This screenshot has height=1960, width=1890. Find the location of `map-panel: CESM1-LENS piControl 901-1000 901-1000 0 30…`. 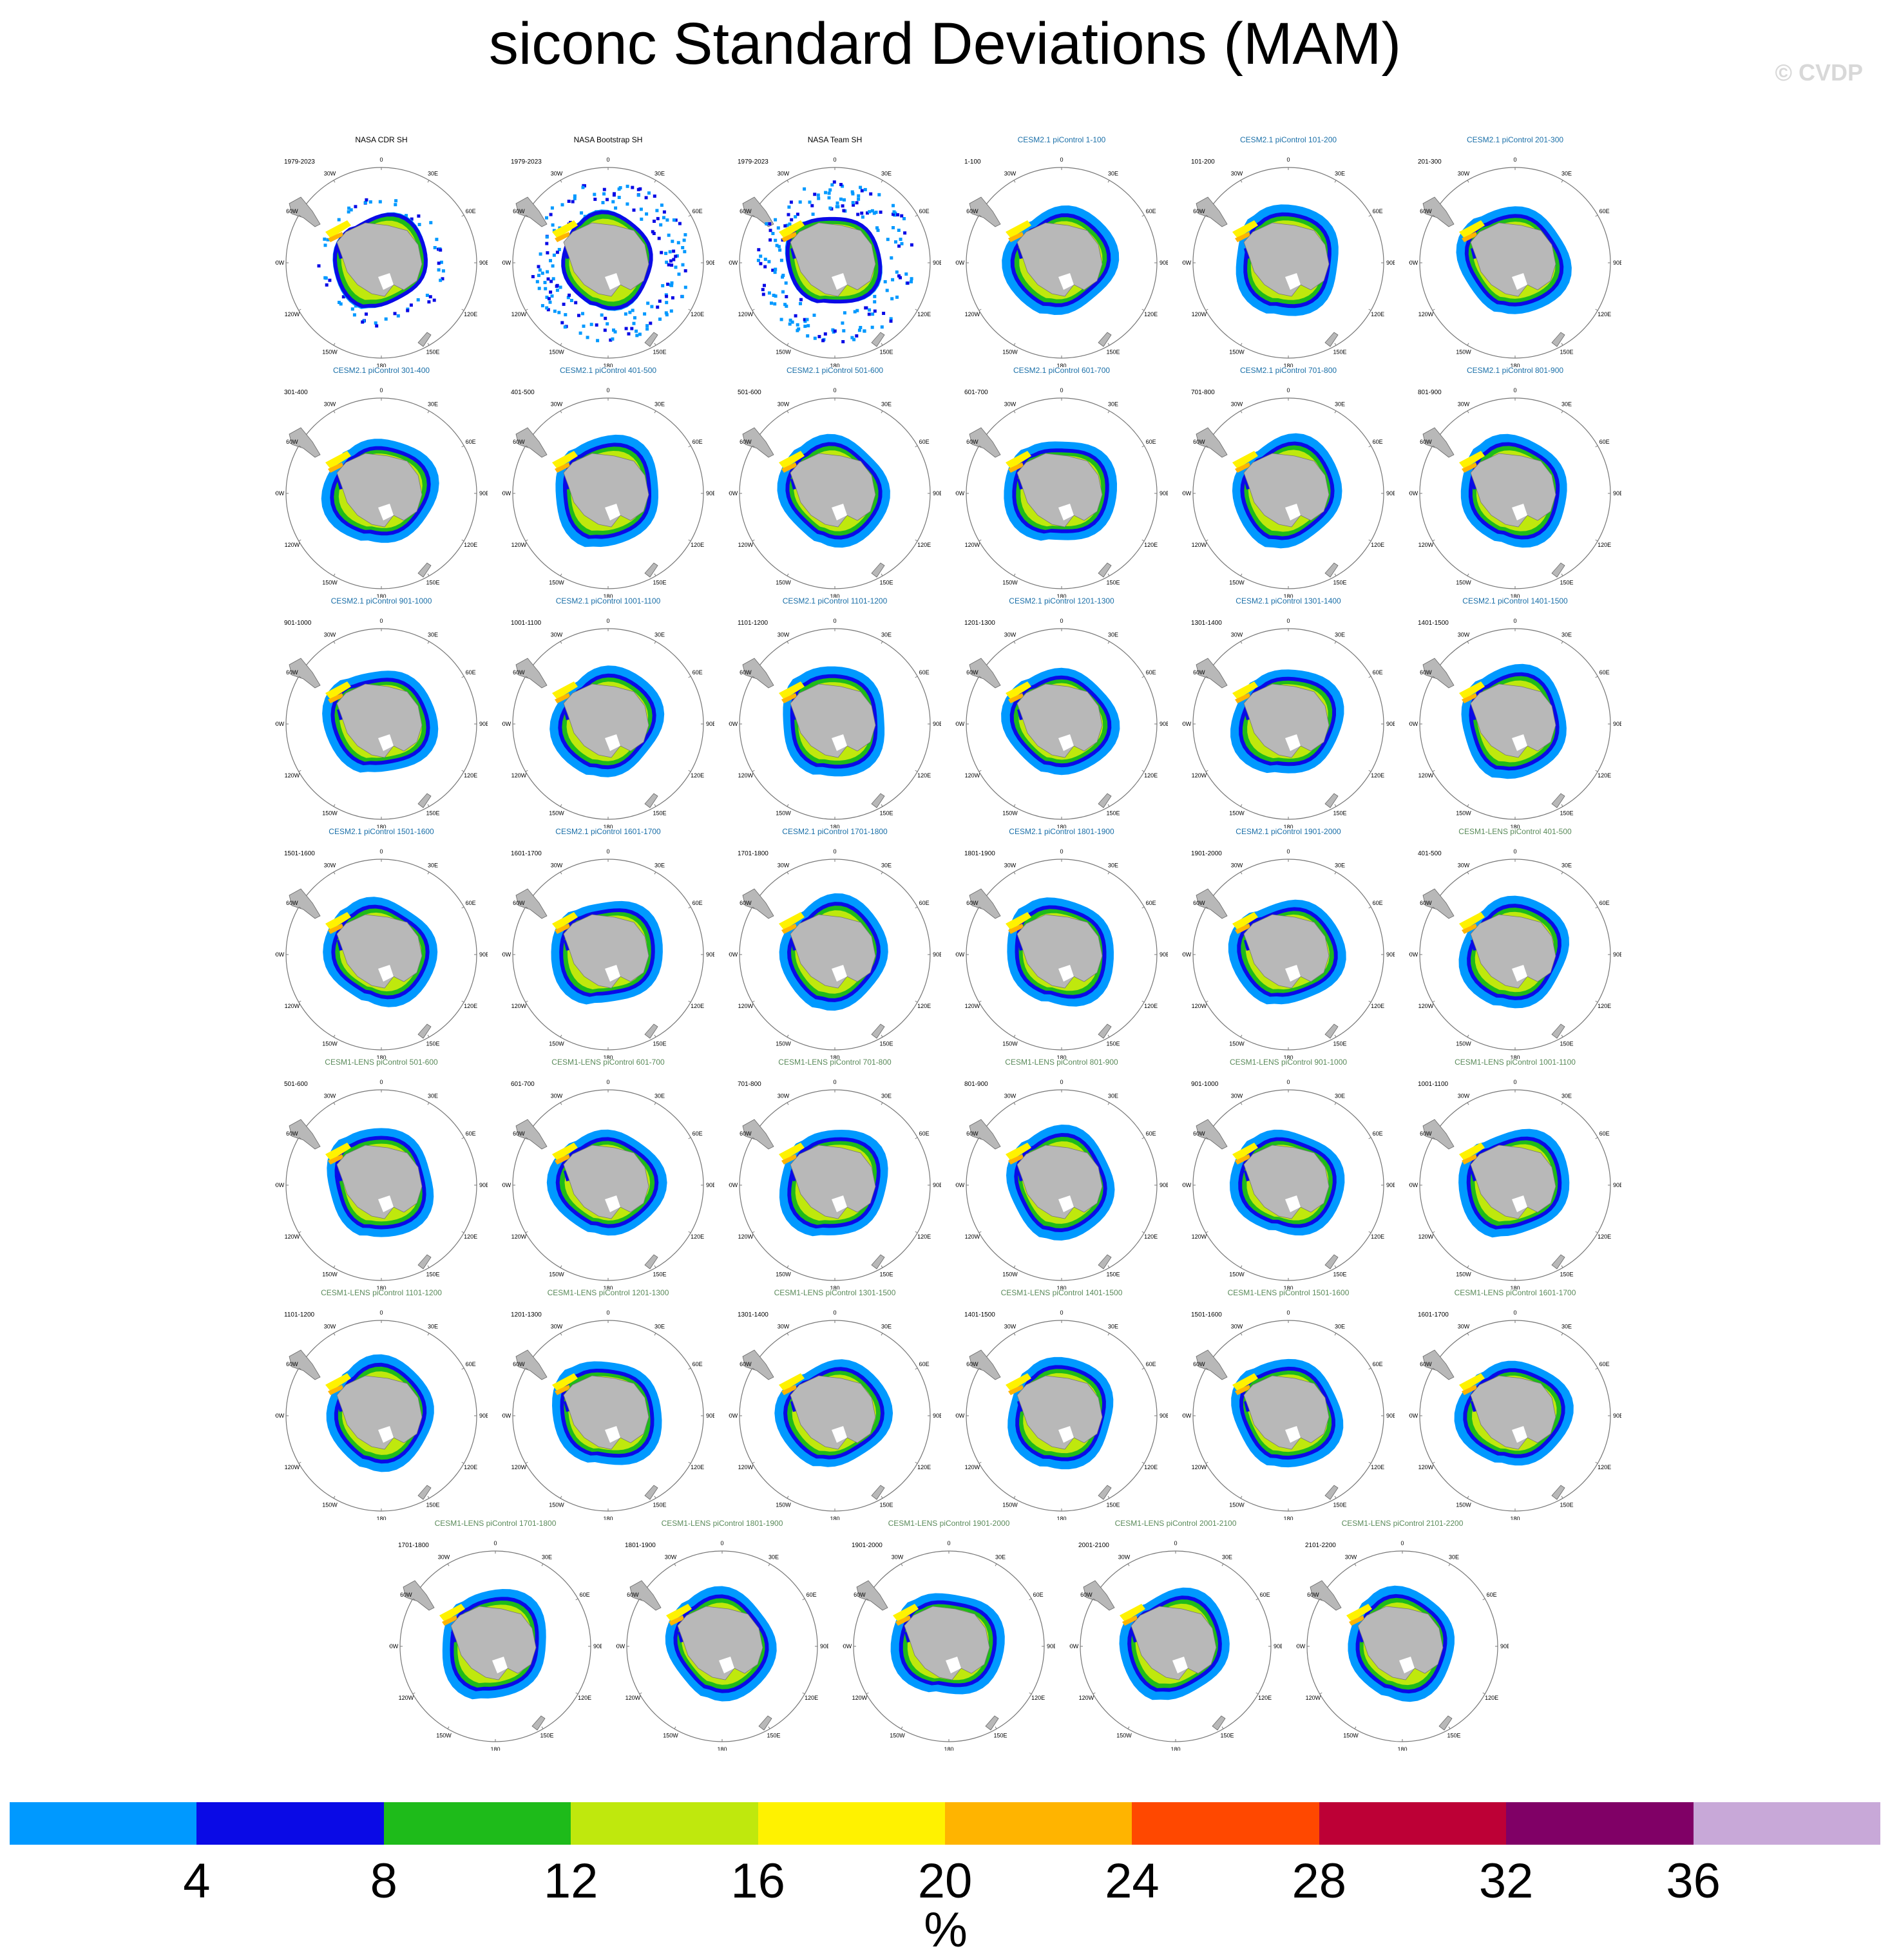

map-panel: CESM1-LENS piControl 901-1000 901-1000 0 30… is located at coordinates (1288, 1173).